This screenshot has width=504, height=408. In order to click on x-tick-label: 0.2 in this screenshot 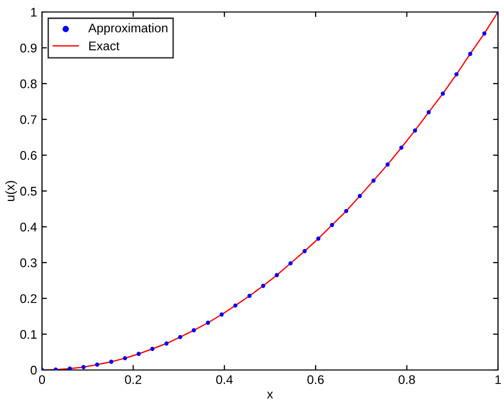, I will do `click(133, 379)`.